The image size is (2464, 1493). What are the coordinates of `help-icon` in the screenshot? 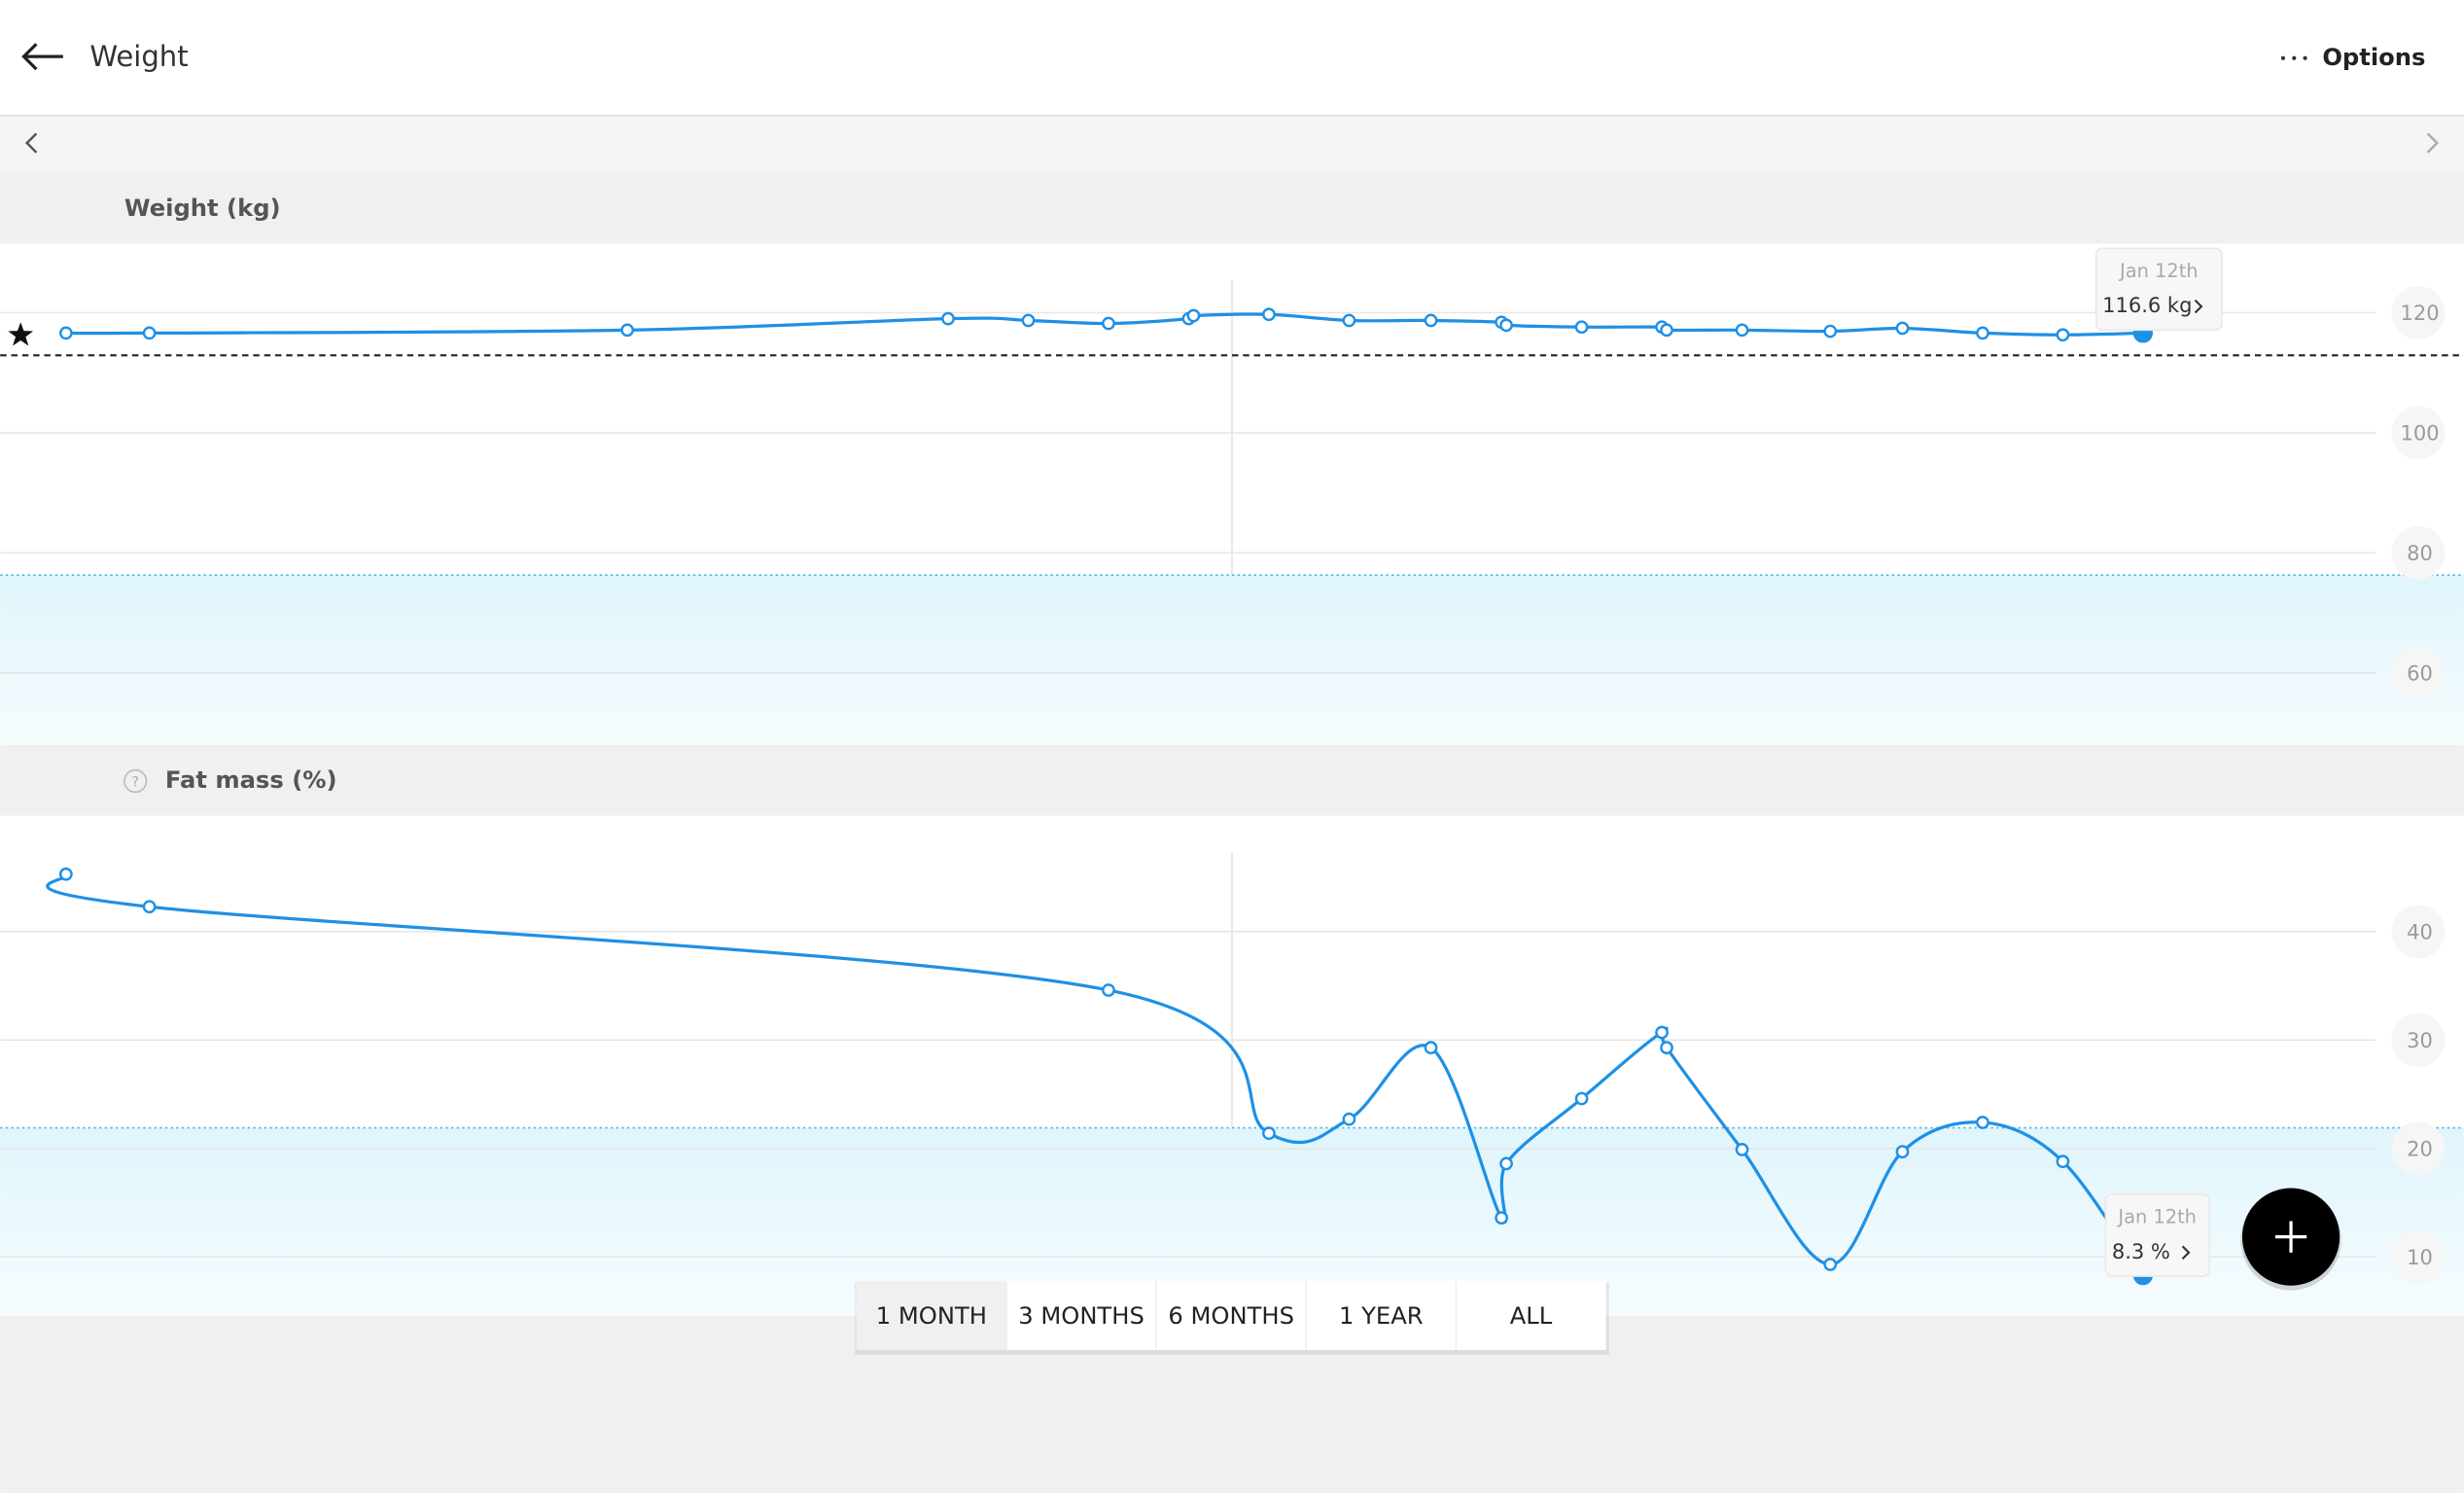 It's located at (135, 781).